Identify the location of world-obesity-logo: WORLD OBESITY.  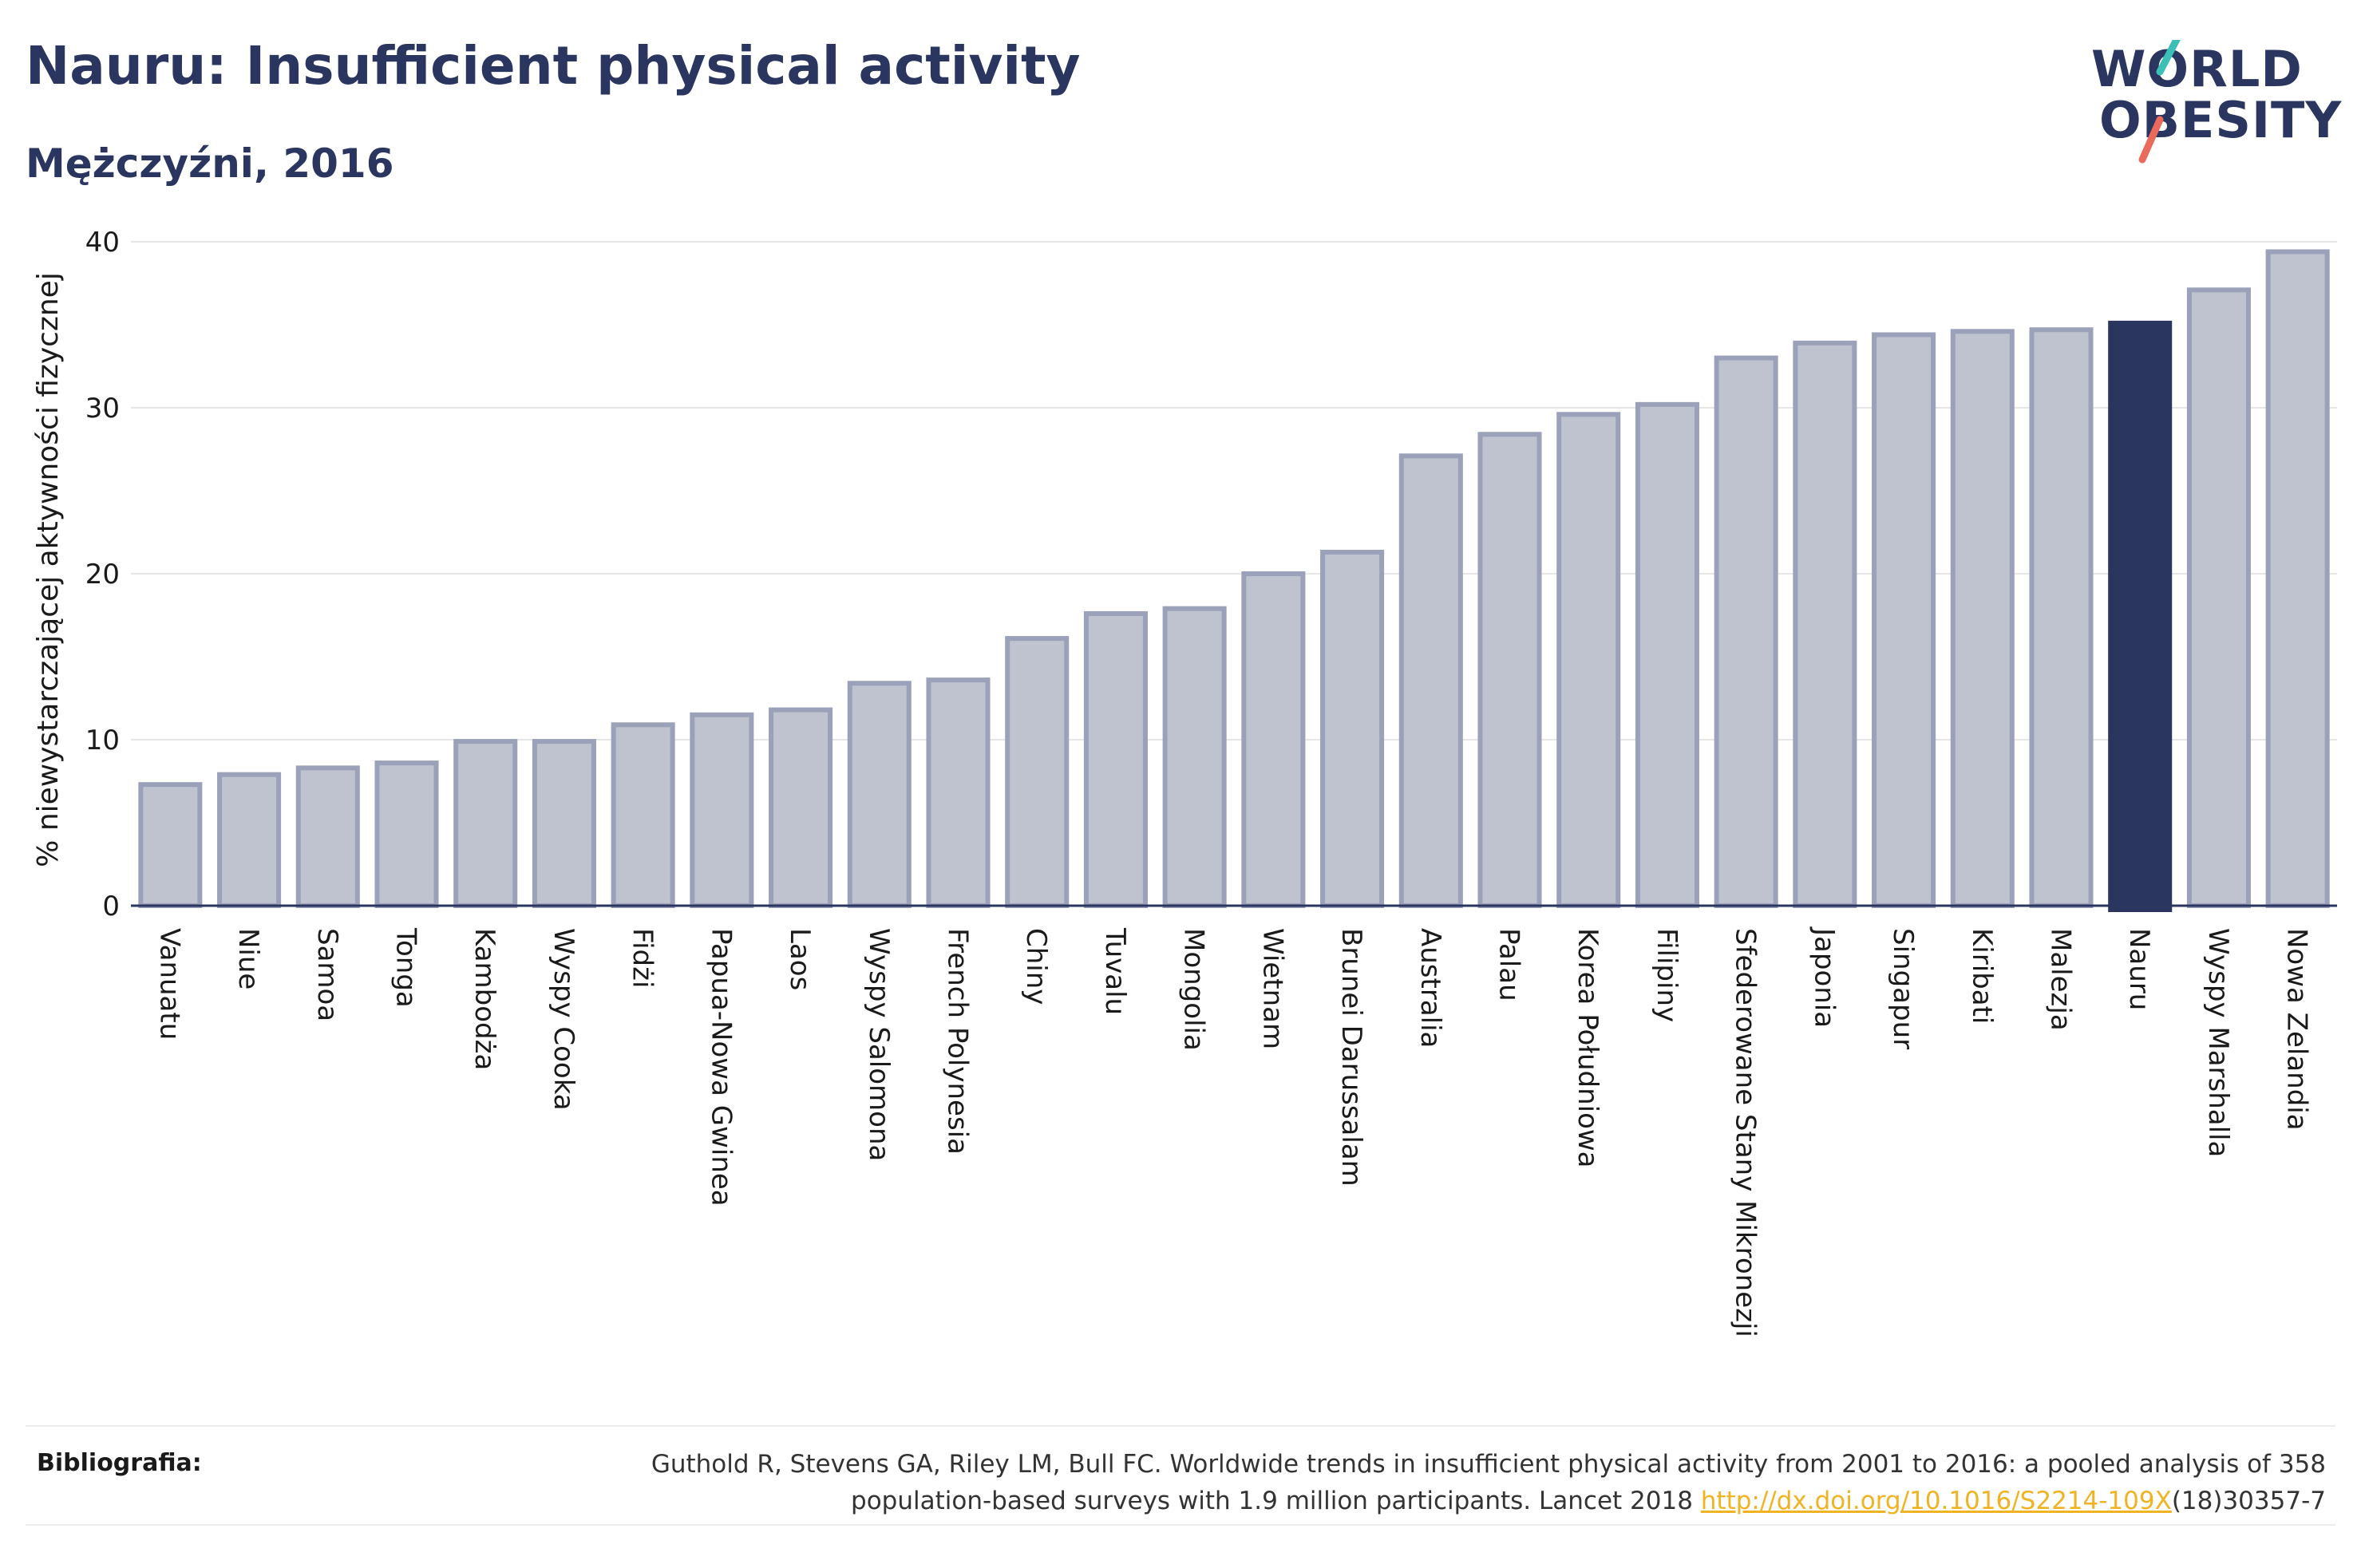
(2215, 104).